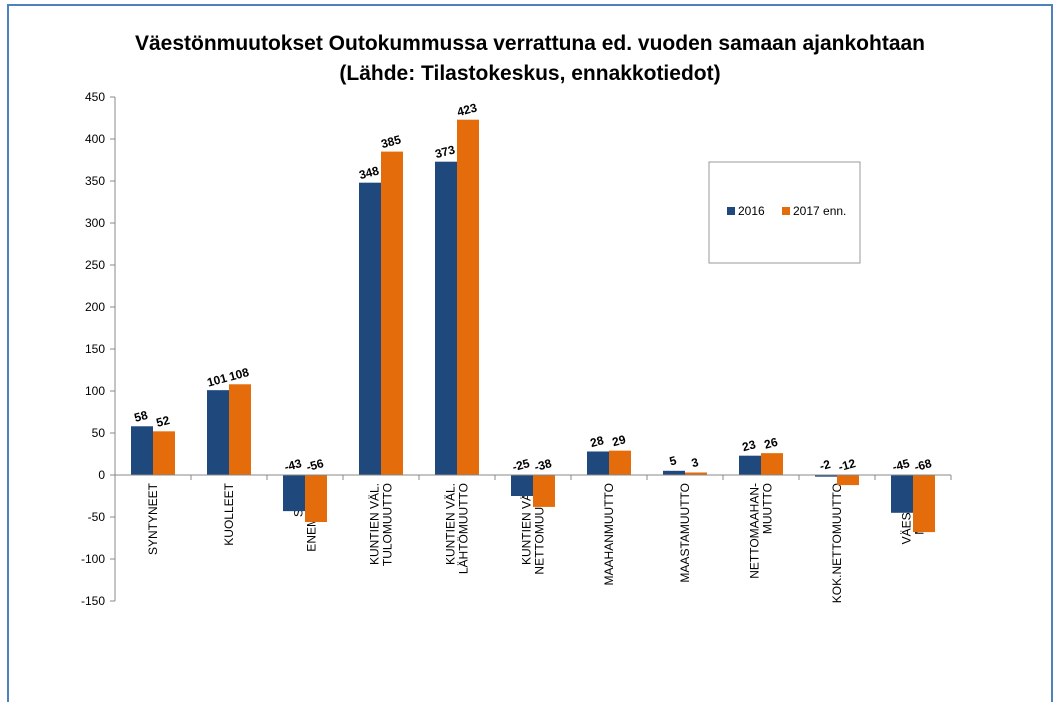 The image size is (1060, 707). What do you see at coordinates (837, 543) in the screenshot?
I see `x-tick-label: KOK.NETTOMUUTTO` at bounding box center [837, 543].